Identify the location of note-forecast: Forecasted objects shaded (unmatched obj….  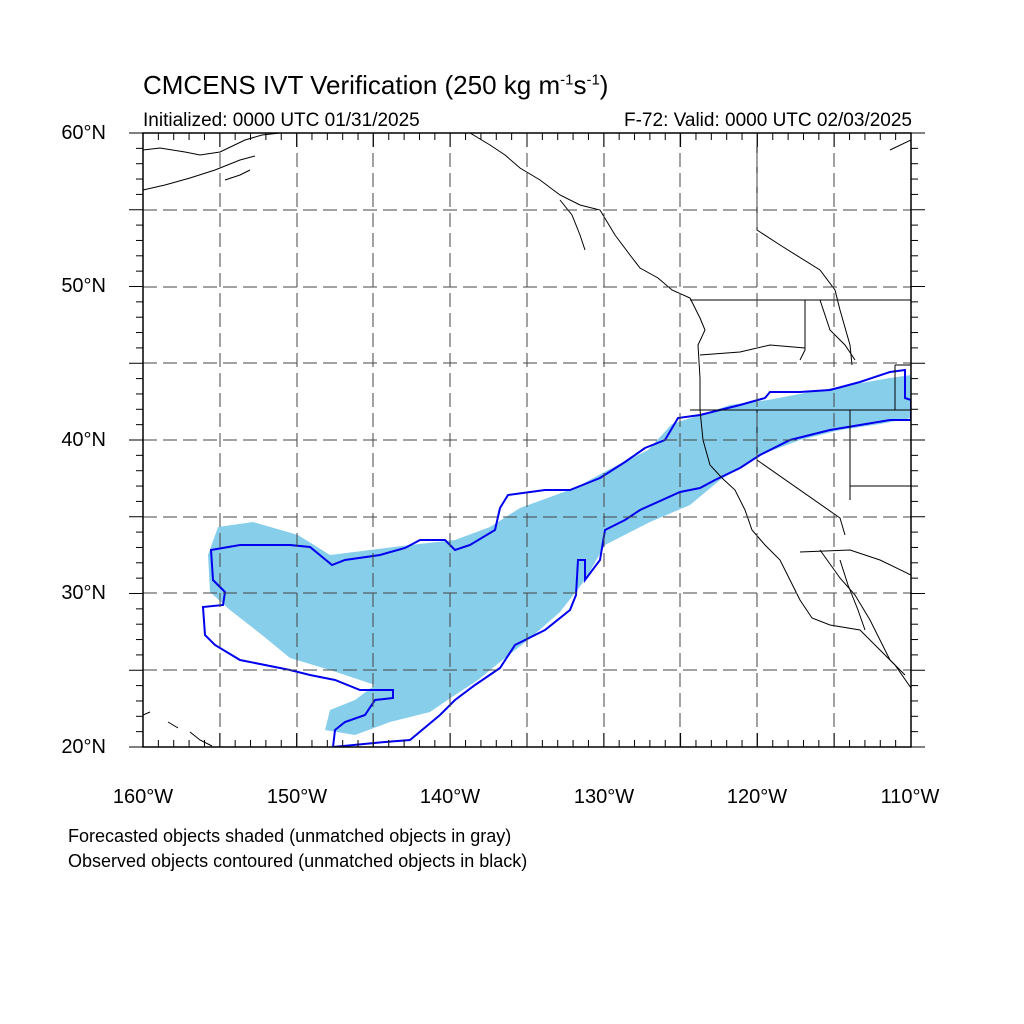
(290, 836).